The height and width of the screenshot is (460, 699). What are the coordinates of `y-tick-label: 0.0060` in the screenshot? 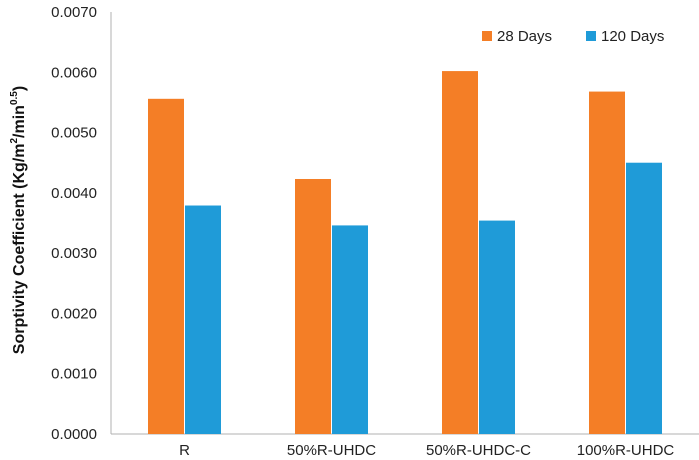 It's located at (74, 72).